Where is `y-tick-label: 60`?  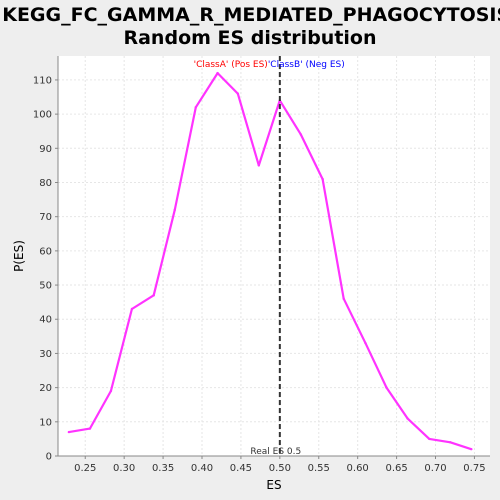 y-tick-label: 60 is located at coordinates (45, 251).